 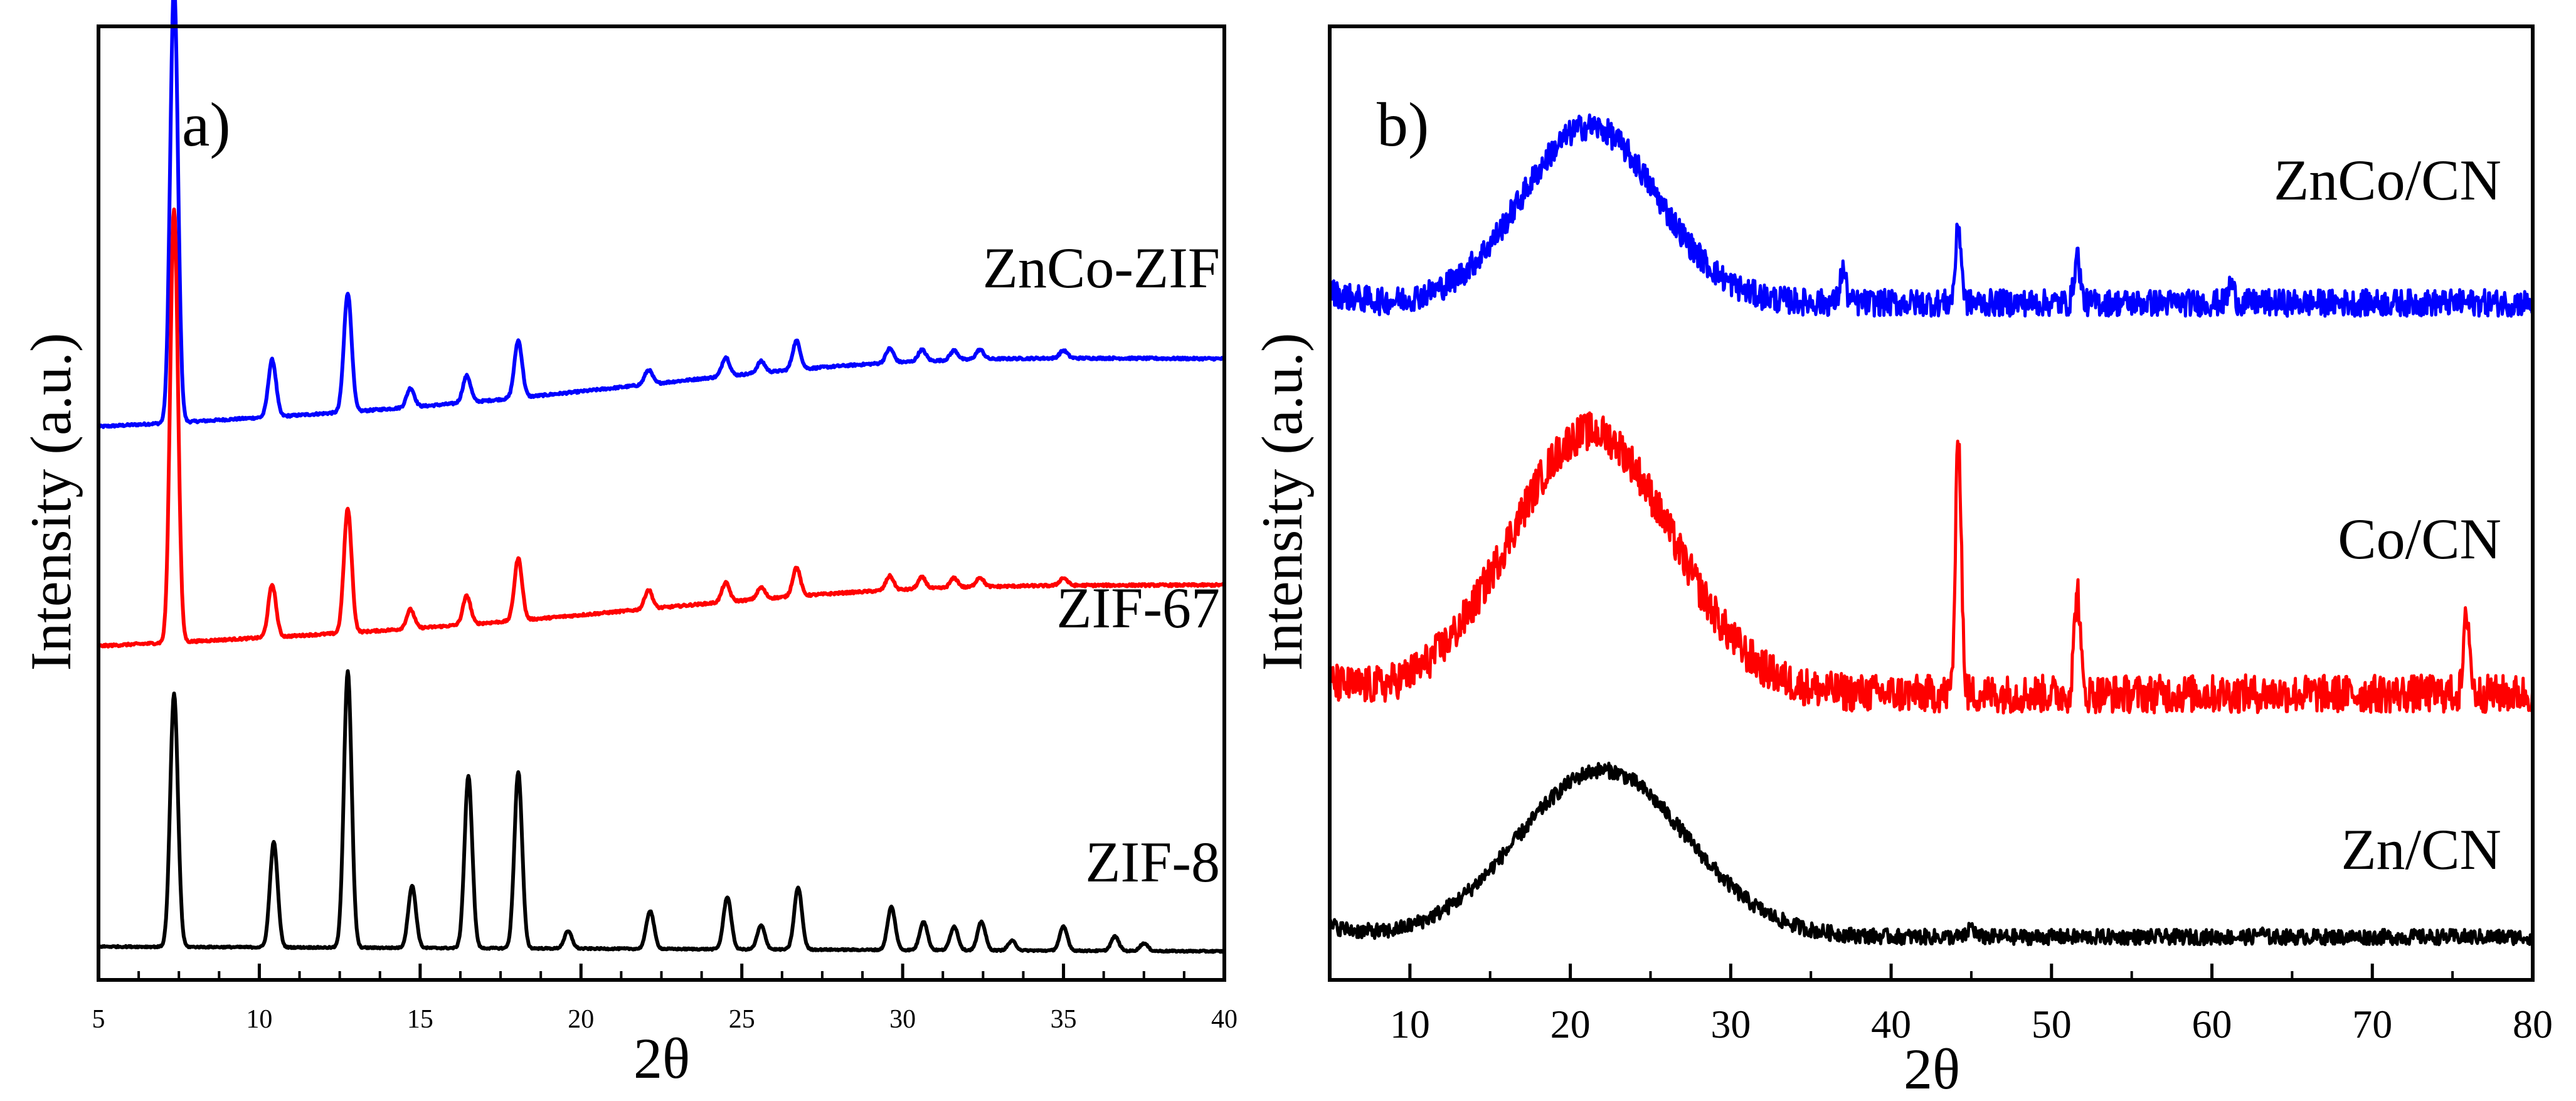 I want to click on x-tick-label: 50, so click(x=2052, y=1024).